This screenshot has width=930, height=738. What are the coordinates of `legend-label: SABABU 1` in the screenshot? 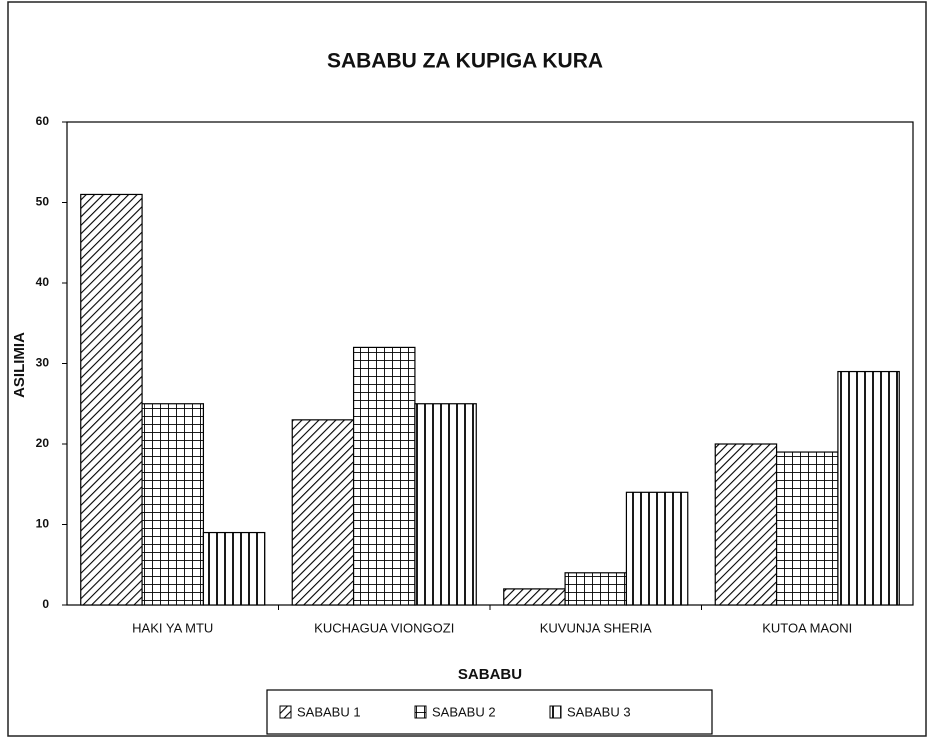 It's located at (329, 711).